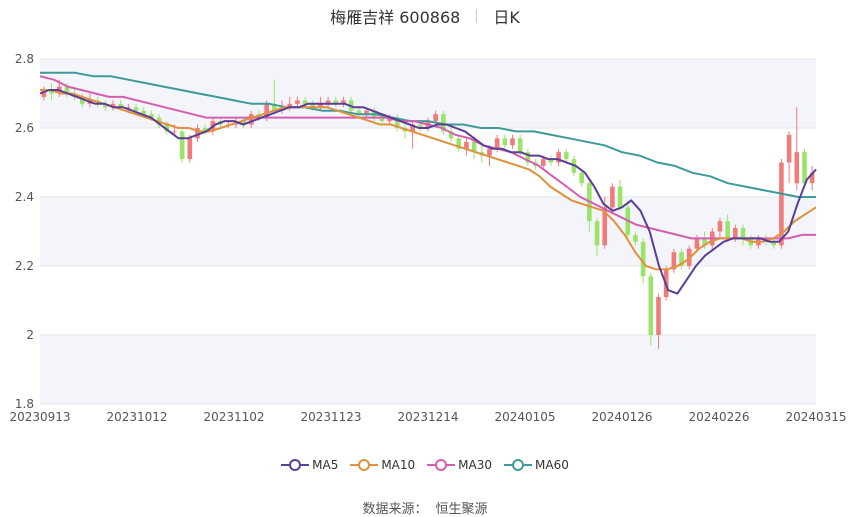 The image size is (850, 517). What do you see at coordinates (30, 335) in the screenshot?
I see `y-tick-label: 2` at bounding box center [30, 335].